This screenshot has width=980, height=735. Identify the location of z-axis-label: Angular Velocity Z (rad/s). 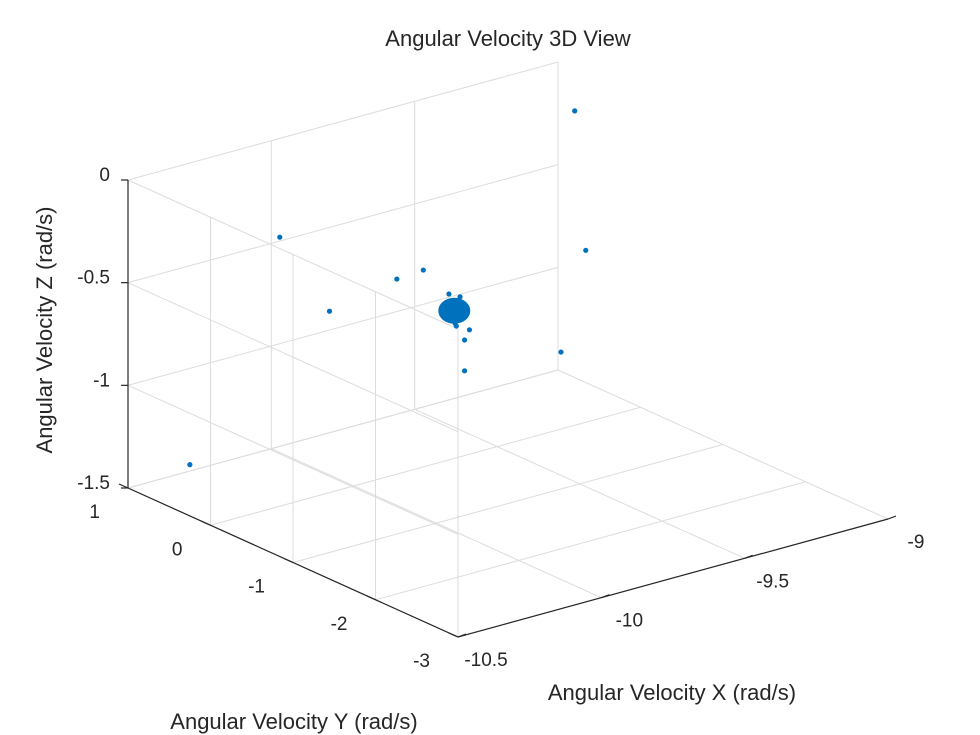
(44, 330).